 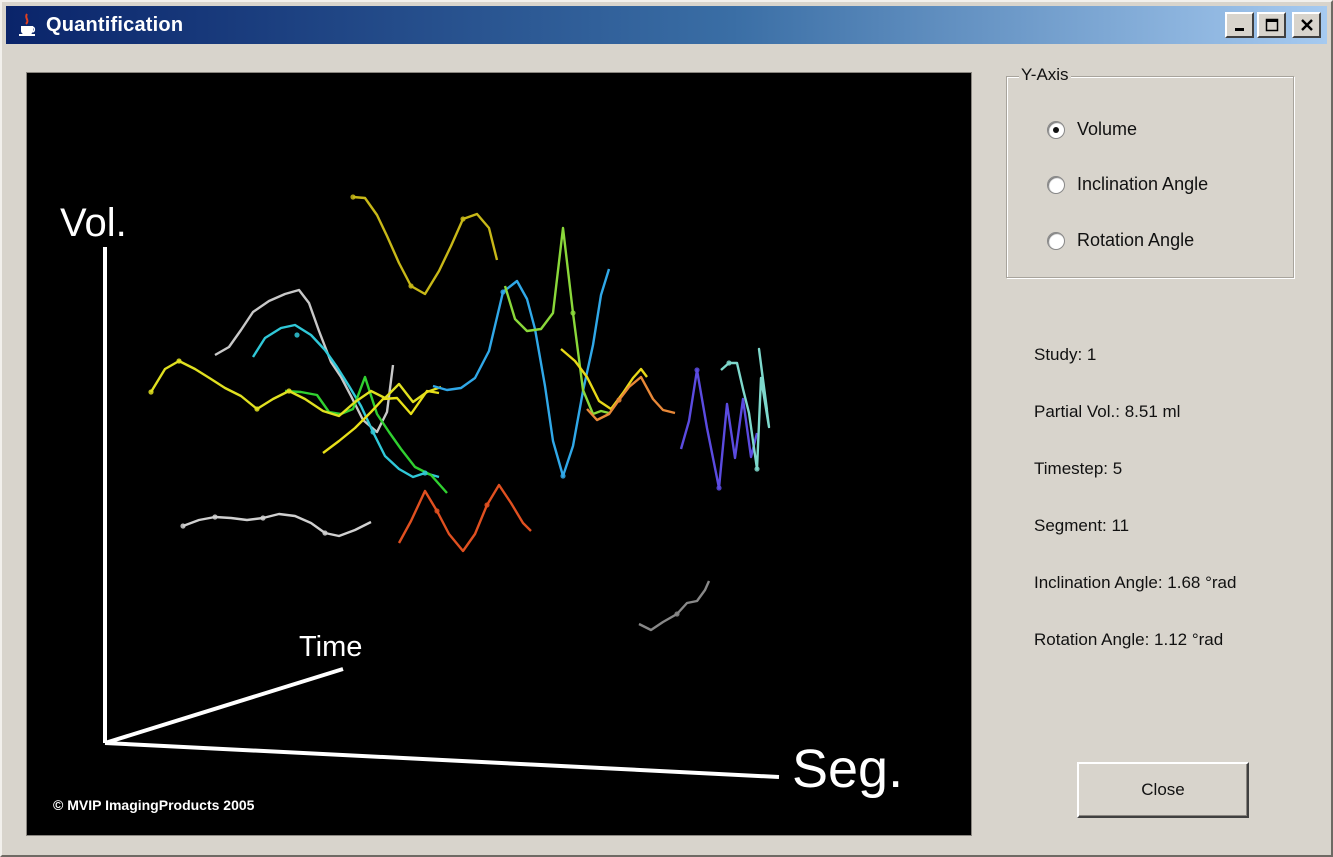 I want to click on close-button: Close, so click(x=1163, y=790).